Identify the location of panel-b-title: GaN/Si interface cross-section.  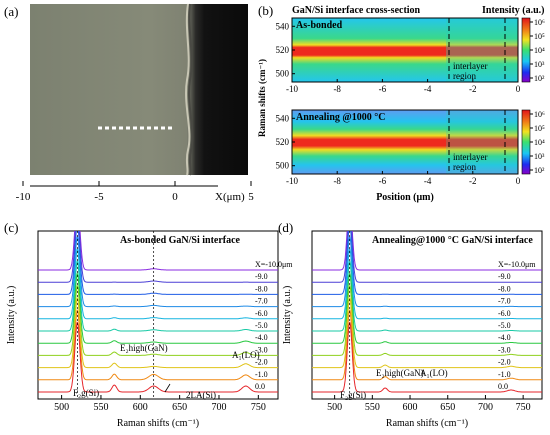
(356, 10).